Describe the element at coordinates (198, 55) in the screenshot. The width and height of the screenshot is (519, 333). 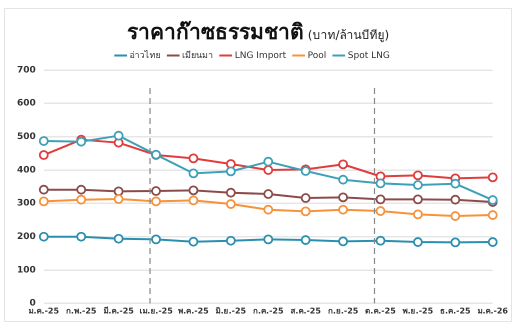
I see `legend-label: เมียนมา` at that location.